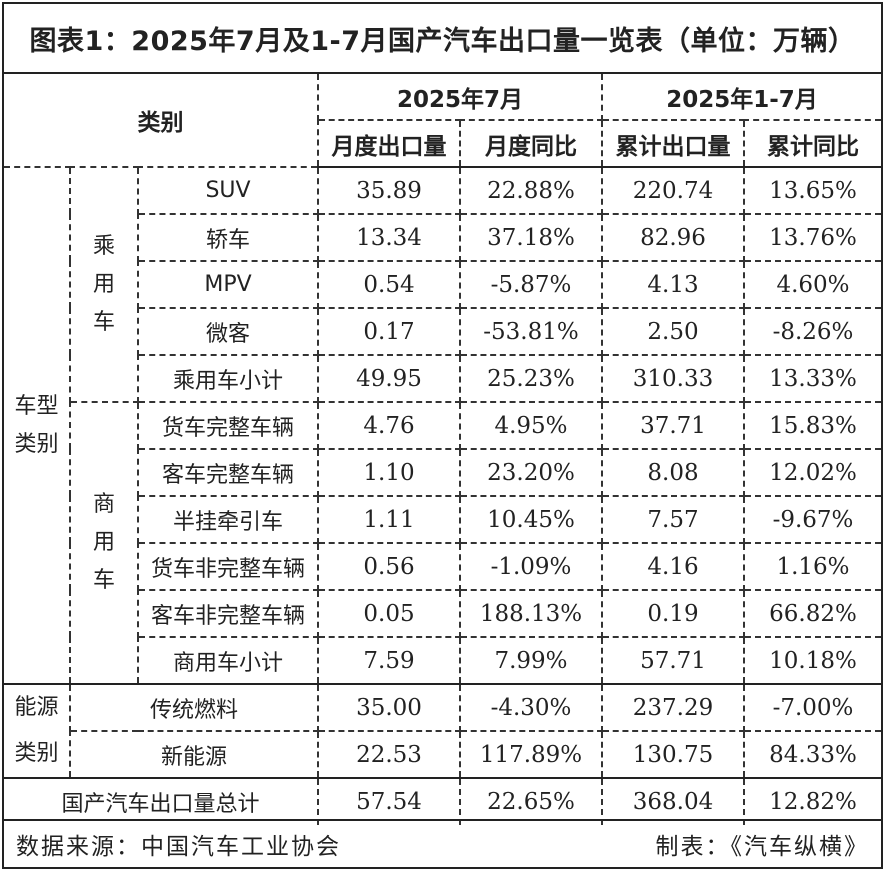 The height and width of the screenshot is (873, 887). Describe the element at coordinates (178, 847) in the screenshot. I see `data-source-note: 数据来源：中国汽车工业协会` at that location.